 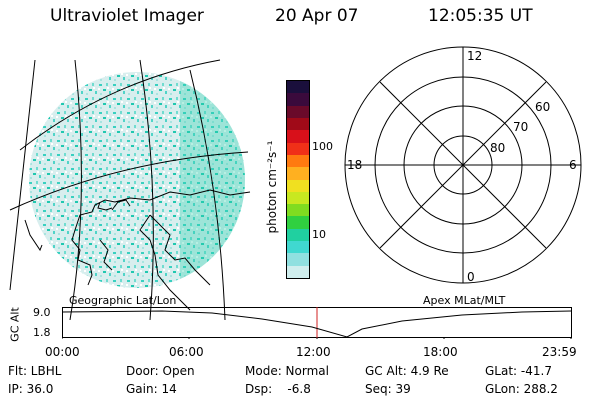 I want to click on mlat-label-60: 60, so click(x=542, y=107).